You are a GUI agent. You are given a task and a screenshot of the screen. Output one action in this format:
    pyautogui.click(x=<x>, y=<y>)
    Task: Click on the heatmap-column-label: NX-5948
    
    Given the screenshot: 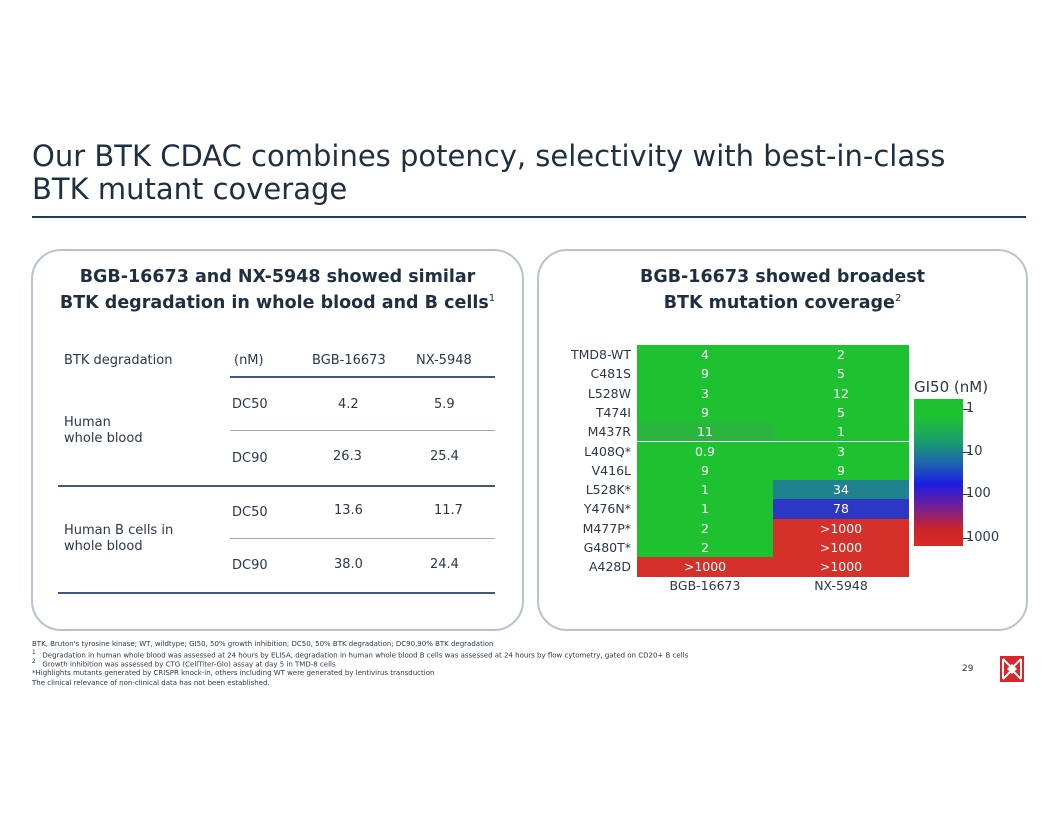 What is the action you would take?
    pyautogui.click(x=841, y=585)
    